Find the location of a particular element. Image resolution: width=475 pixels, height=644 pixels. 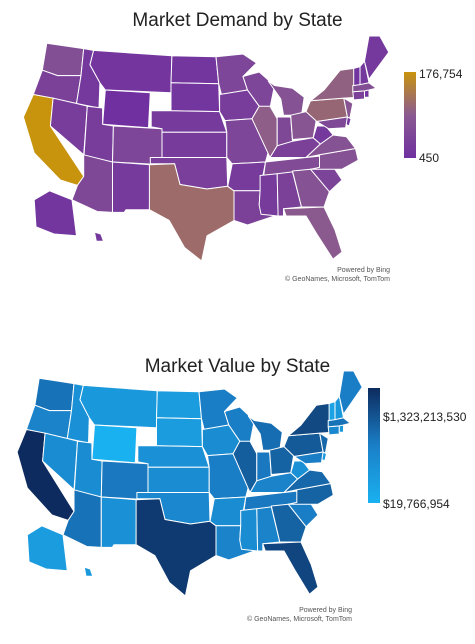

legend-min-label: 450 is located at coordinates (429, 158).